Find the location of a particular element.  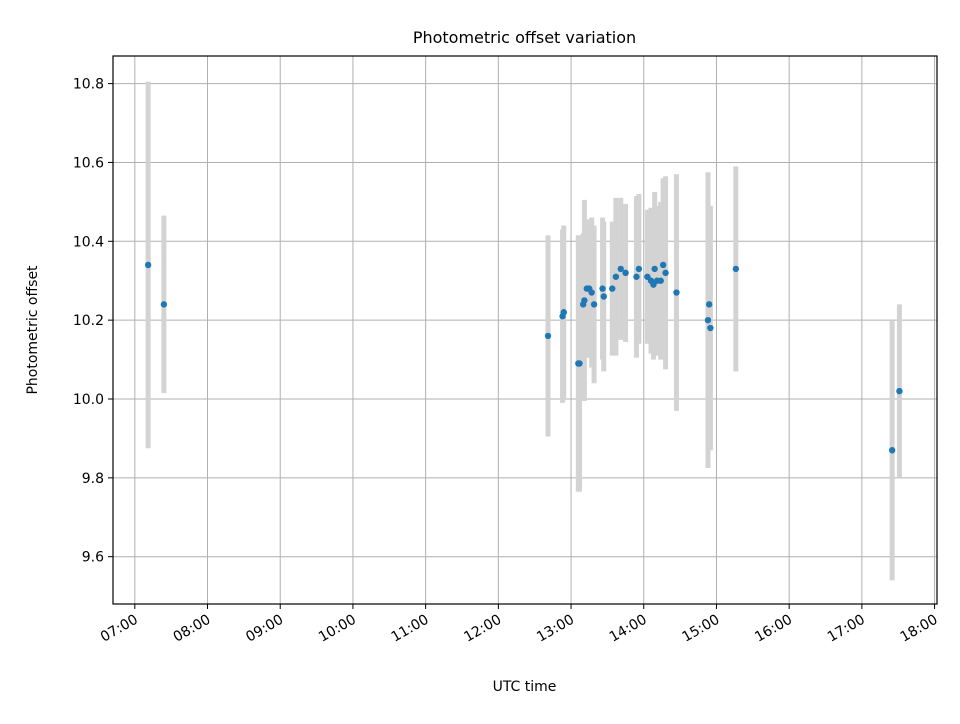

y-axis-ticks: 9.6 9.8 10.0 10.2 10.4 10.6 10.8 is located at coordinates (93, 321).